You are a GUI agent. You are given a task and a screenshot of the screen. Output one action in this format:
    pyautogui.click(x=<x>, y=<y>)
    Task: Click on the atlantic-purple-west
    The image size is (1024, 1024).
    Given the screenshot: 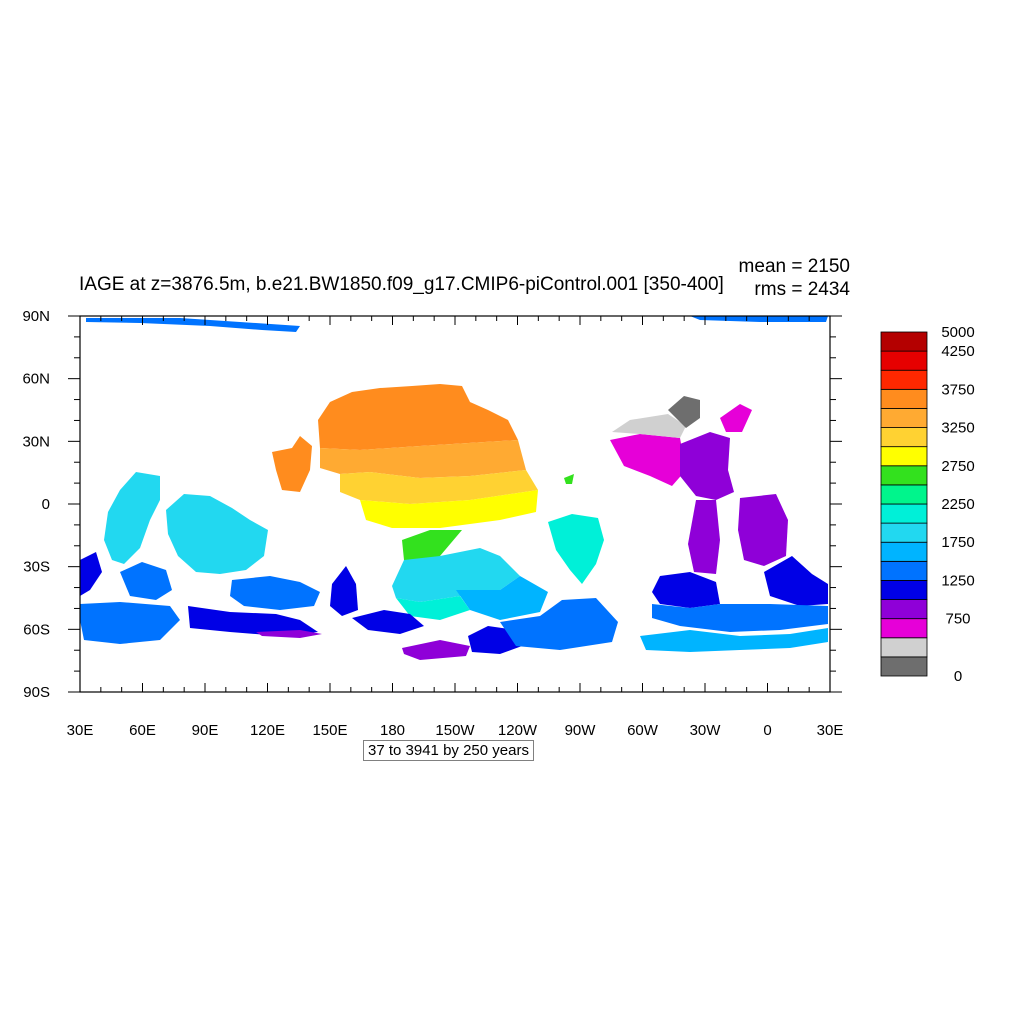 What is the action you would take?
    pyautogui.click(x=704, y=537)
    